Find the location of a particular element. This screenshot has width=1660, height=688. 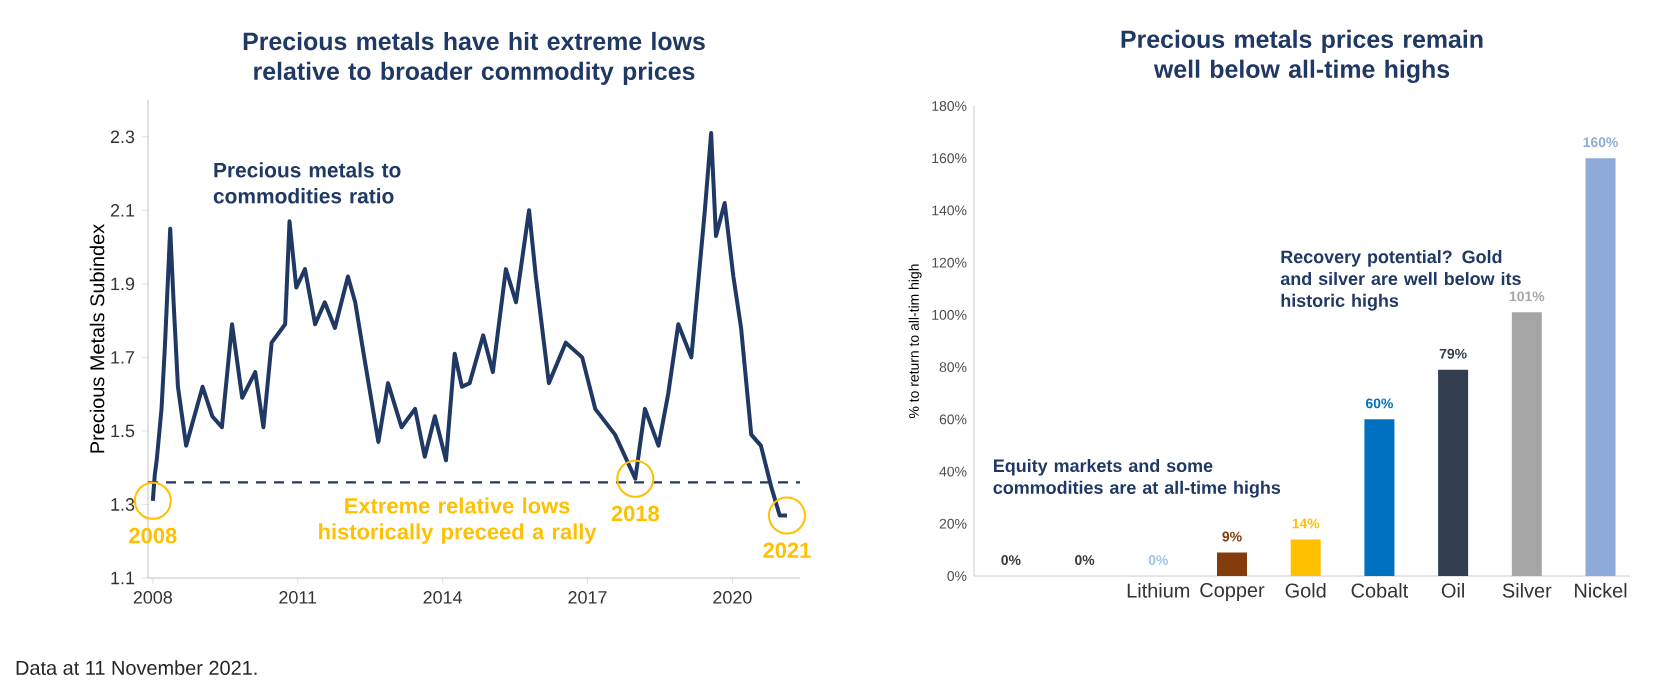

x-tick-label: Silver is located at coordinates (1527, 590).